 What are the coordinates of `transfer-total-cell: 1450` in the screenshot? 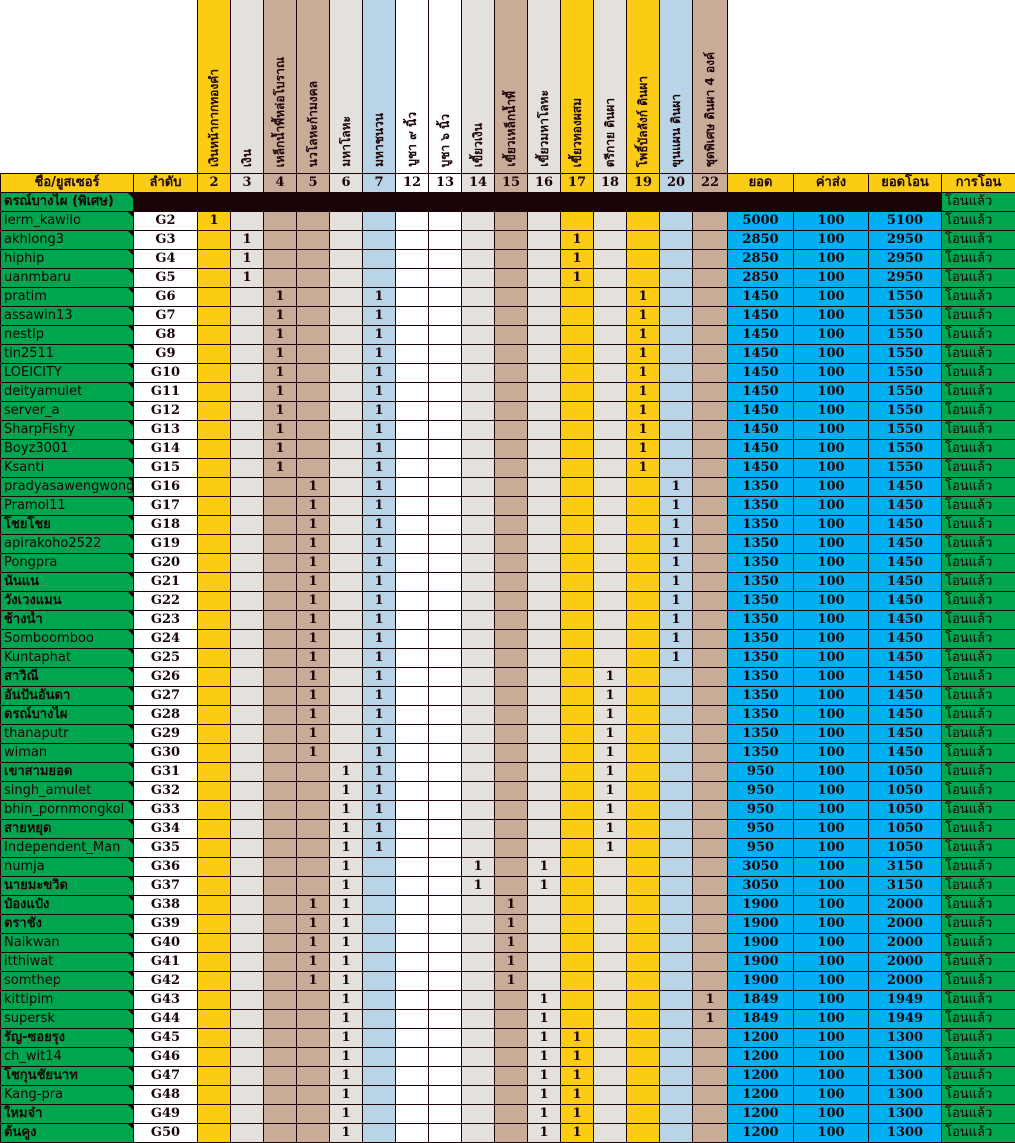 It's located at (905, 601).